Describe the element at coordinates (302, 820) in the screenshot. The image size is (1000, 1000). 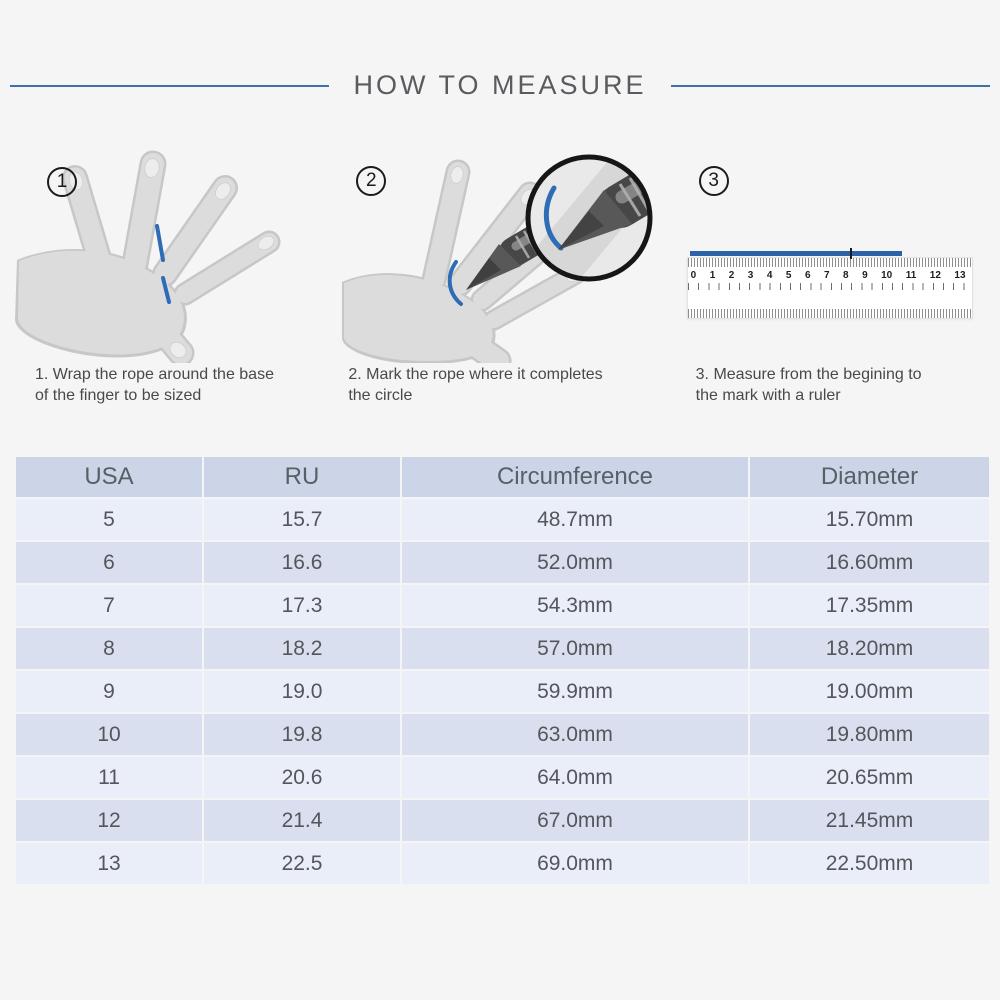
I see `table-cell: 21.4` at that location.